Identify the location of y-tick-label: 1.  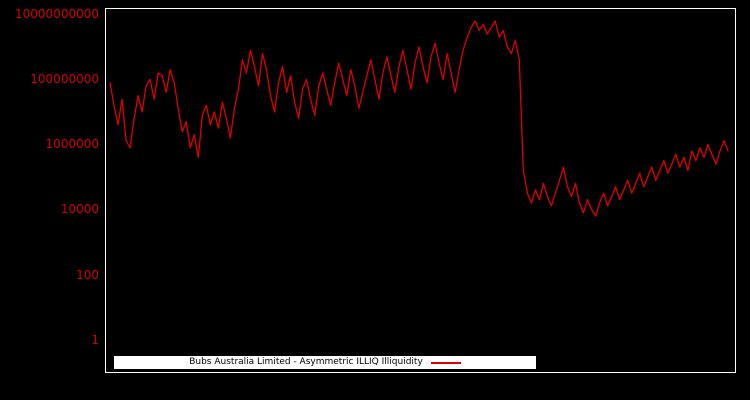
(95, 340).